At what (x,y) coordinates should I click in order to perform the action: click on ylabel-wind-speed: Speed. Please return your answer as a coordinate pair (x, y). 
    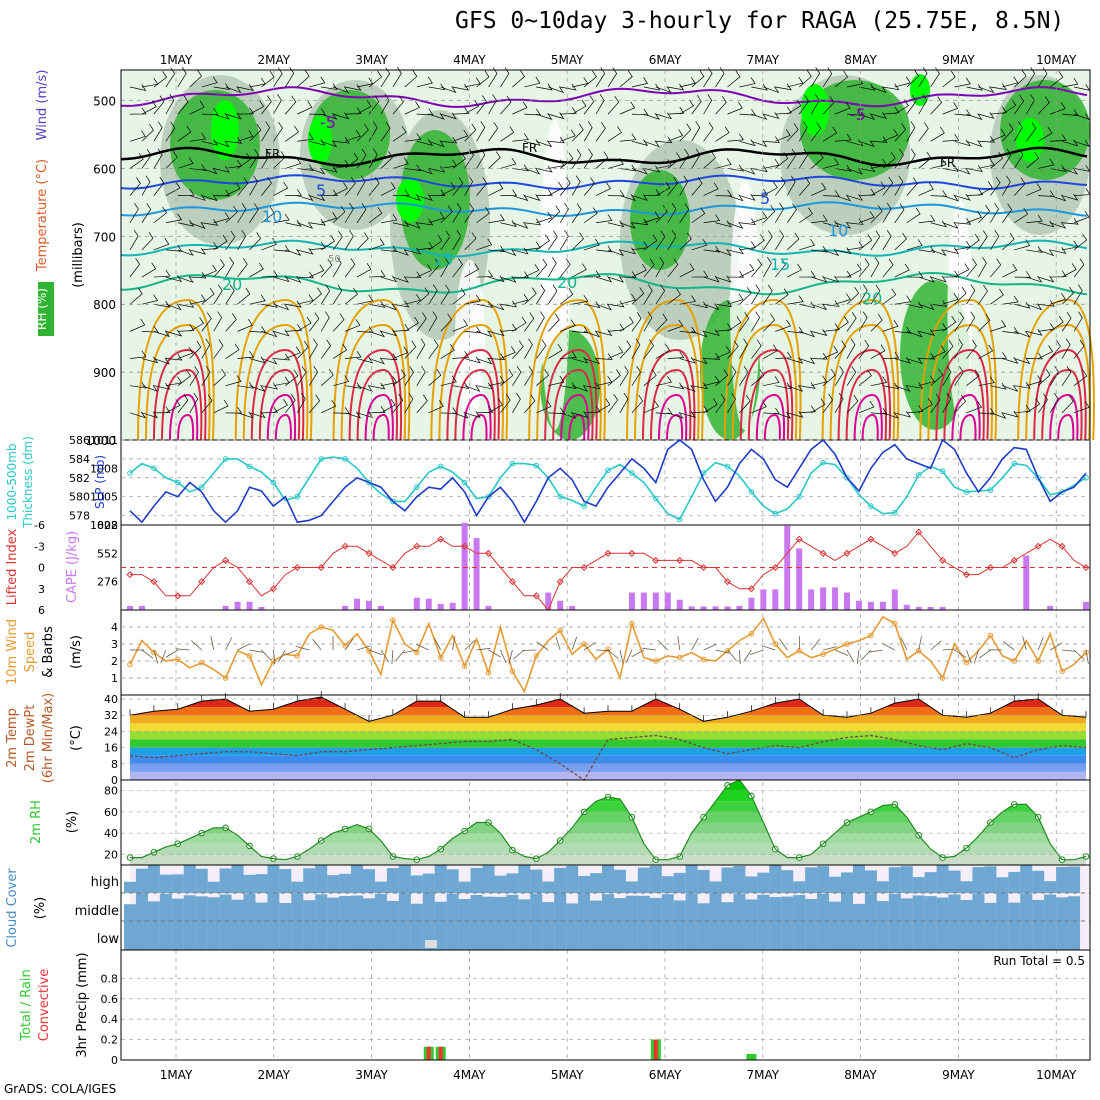
    Looking at the image, I should click on (30, 652).